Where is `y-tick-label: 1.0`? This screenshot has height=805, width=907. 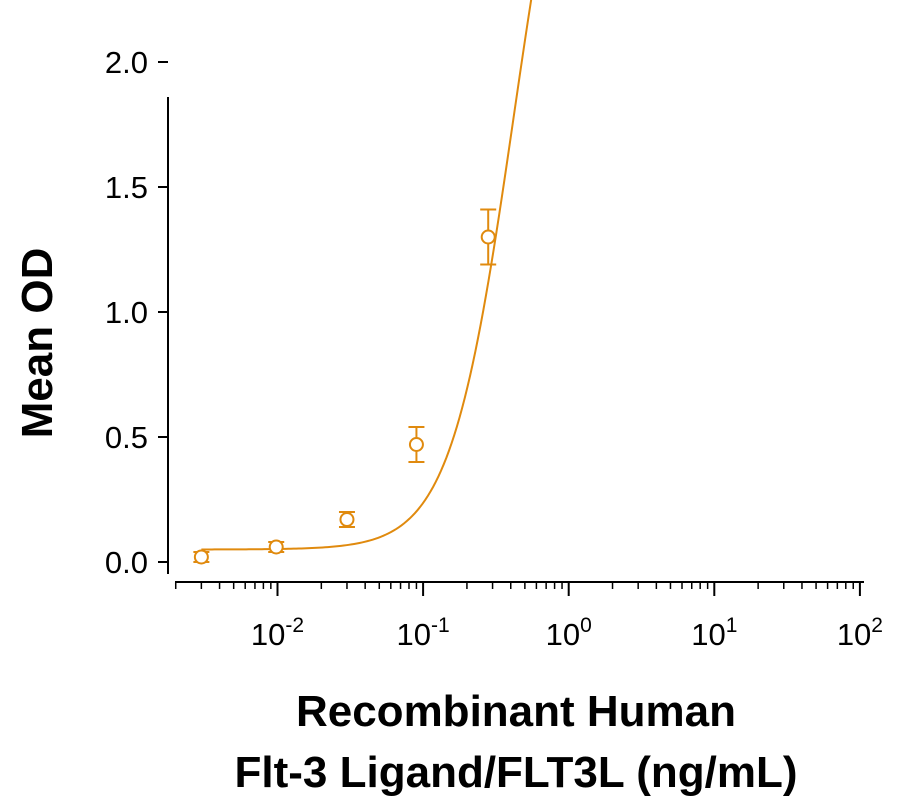 y-tick-label: 1.0 is located at coordinates (126, 312).